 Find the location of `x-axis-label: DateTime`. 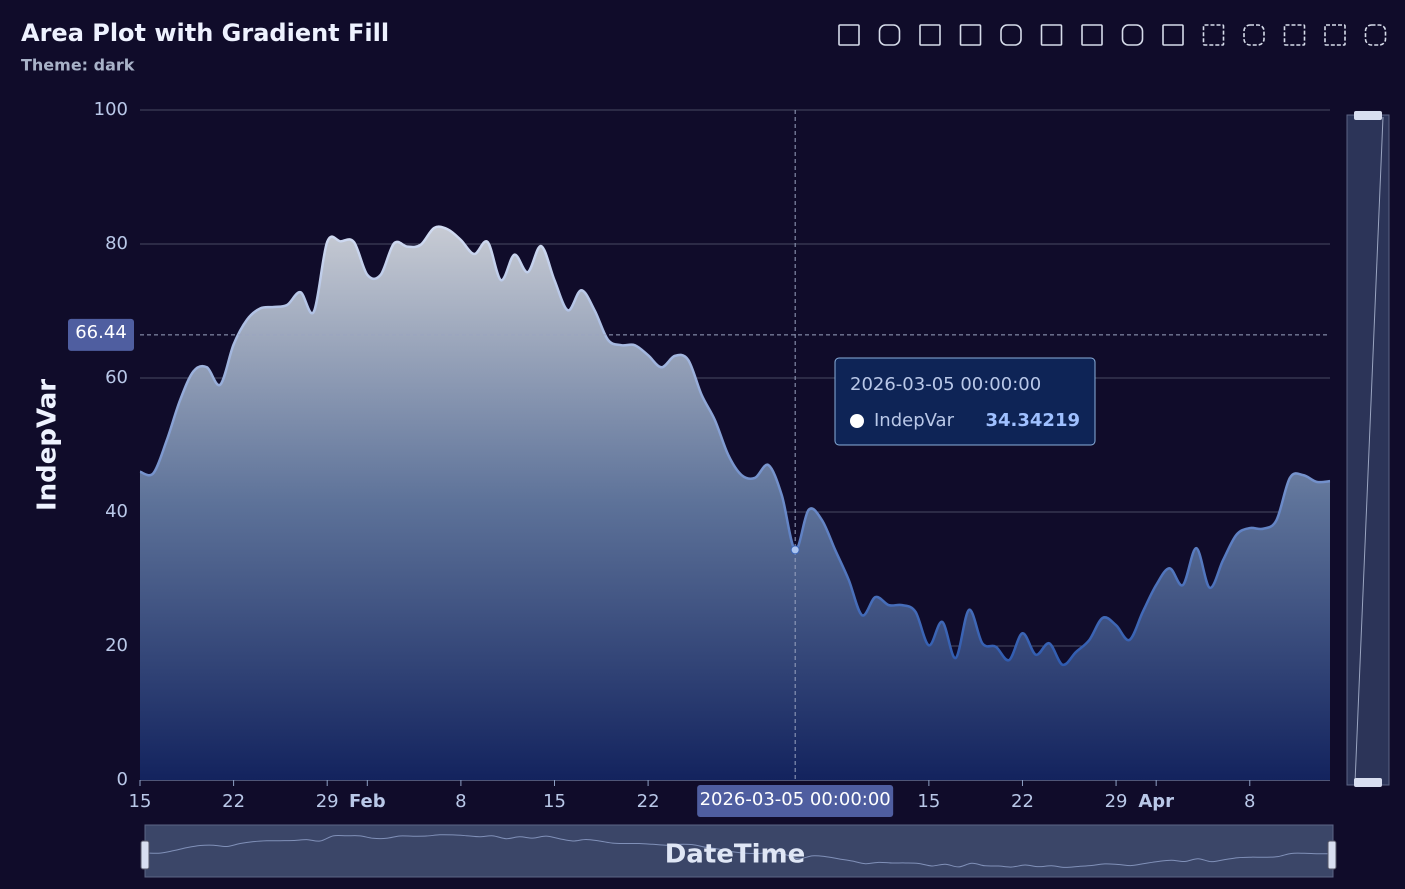

x-axis-label: DateTime is located at coordinates (735, 855).